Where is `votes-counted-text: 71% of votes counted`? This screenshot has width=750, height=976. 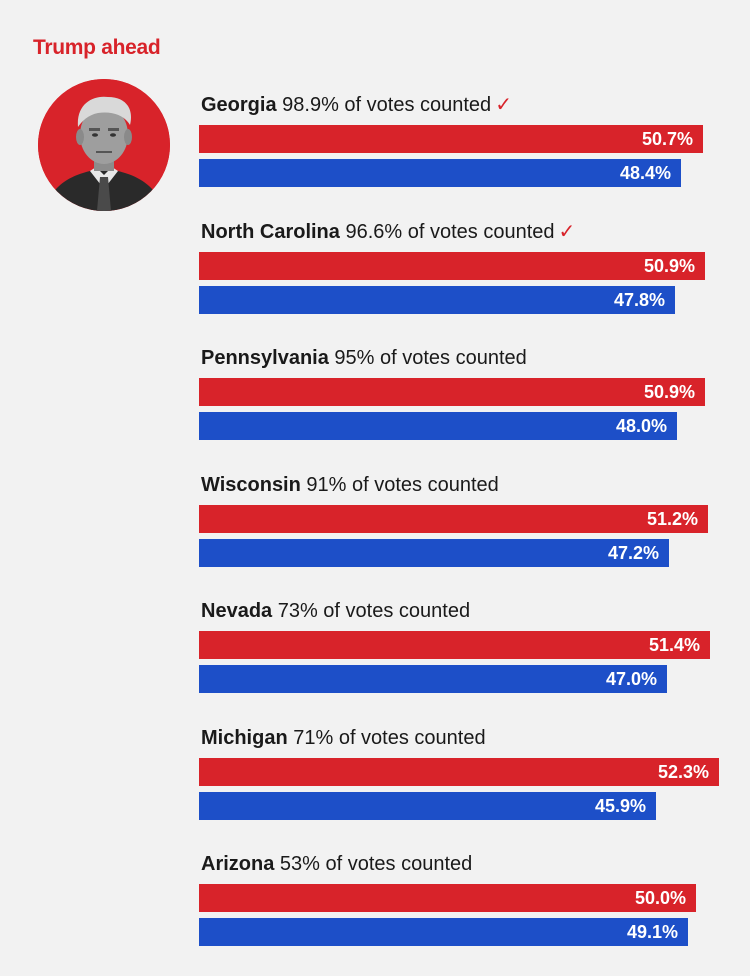
votes-counted-text: 71% of votes counted is located at coordinates (389, 738).